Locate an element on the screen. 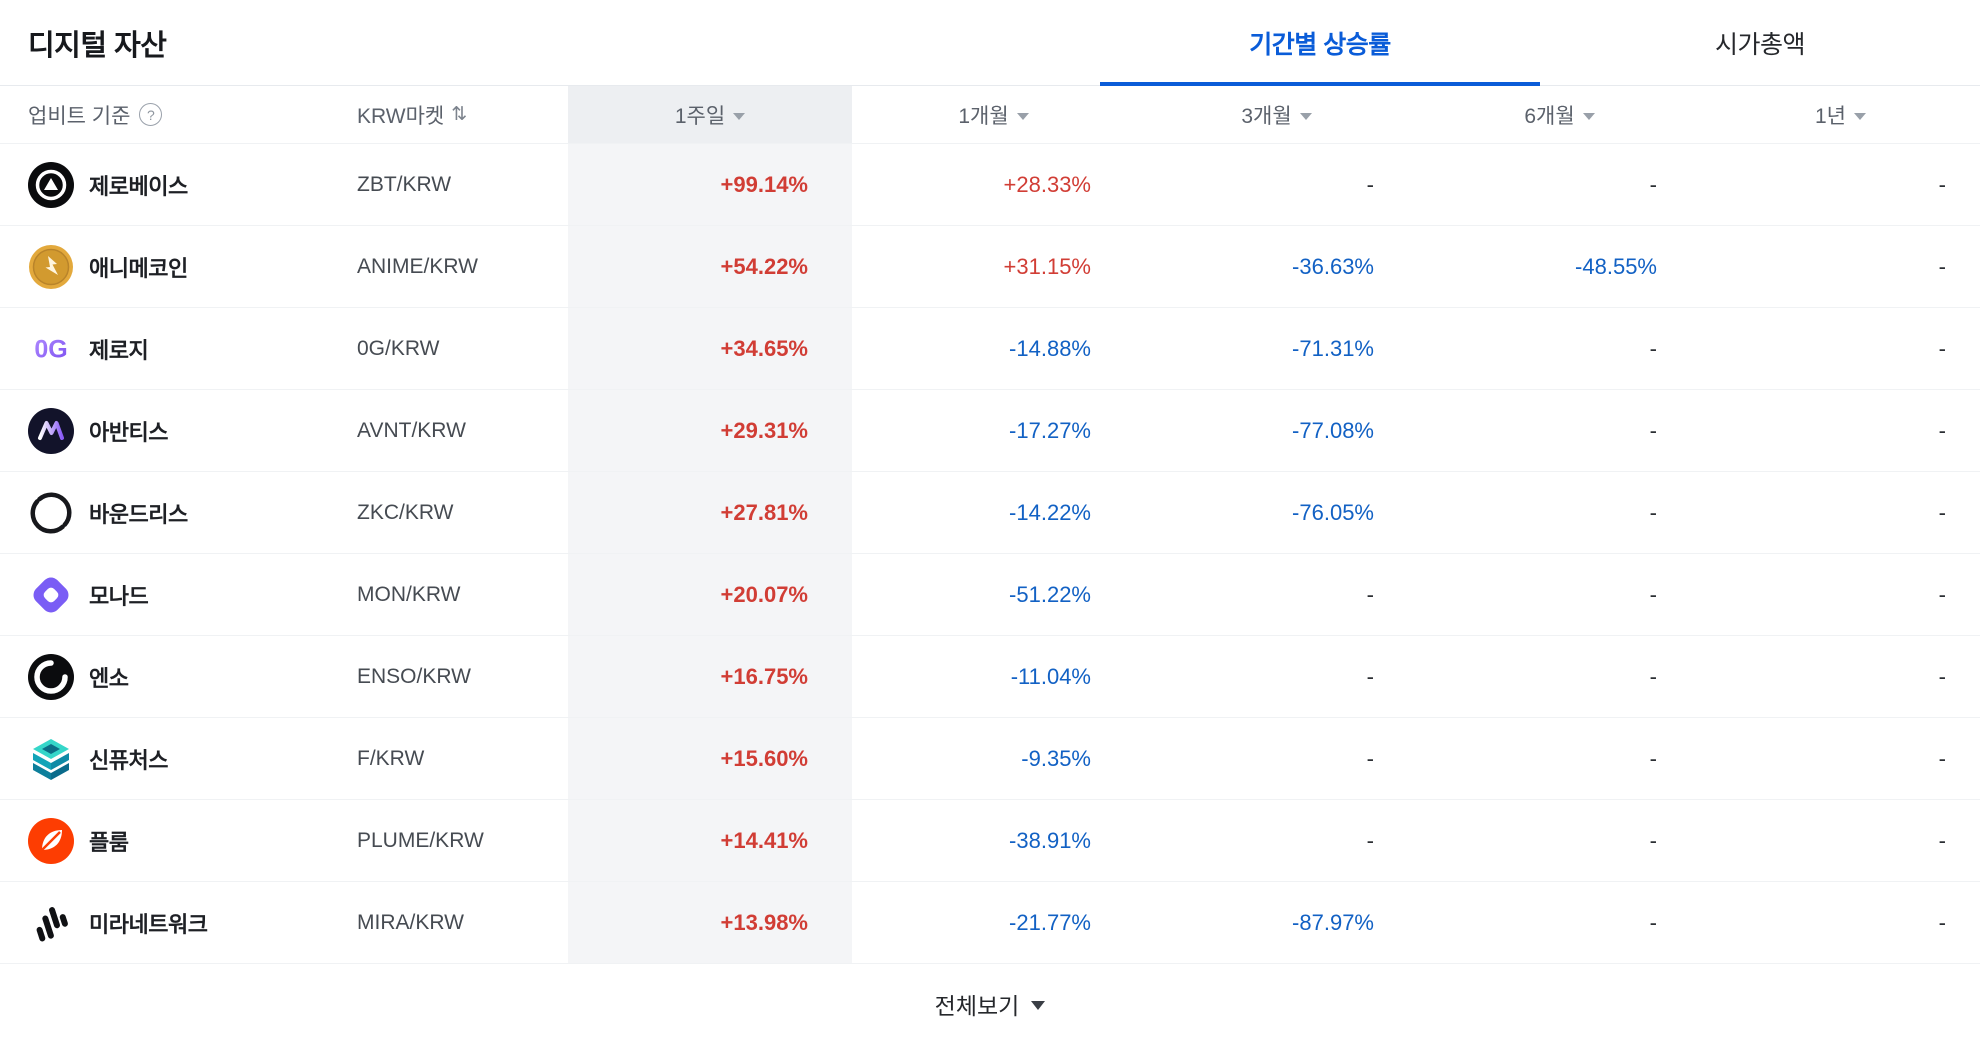 The image size is (1980, 1046). enso-icon is located at coordinates (51, 676).